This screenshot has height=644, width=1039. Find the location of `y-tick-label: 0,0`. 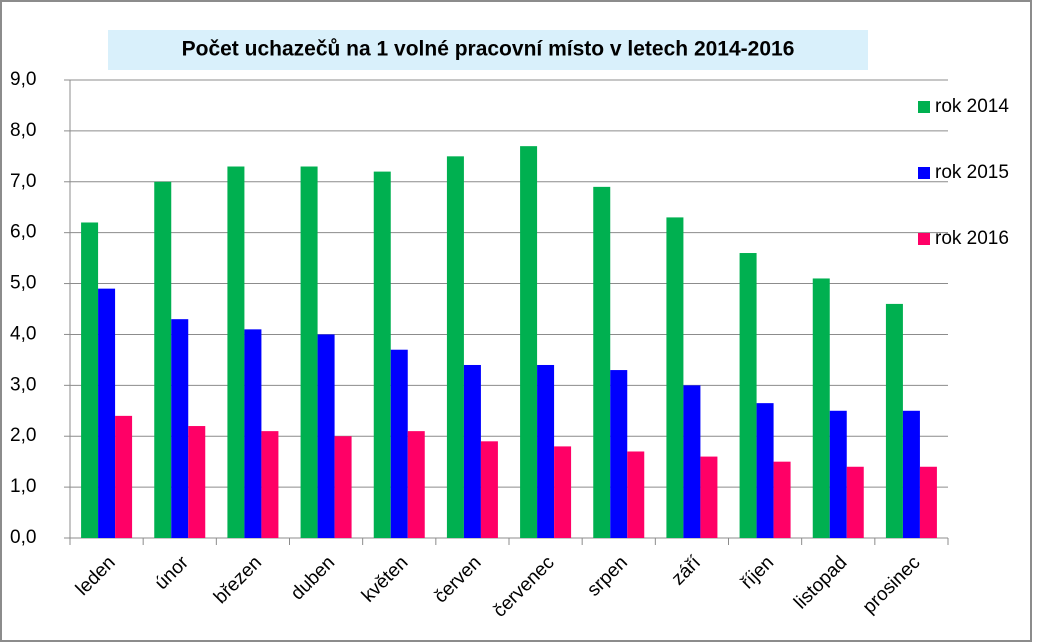

y-tick-label: 0,0 is located at coordinates (23, 537).